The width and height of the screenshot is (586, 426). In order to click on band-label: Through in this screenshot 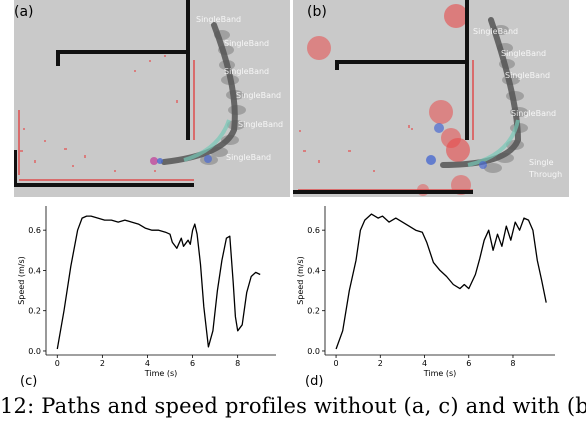, I will do `click(545, 174)`.